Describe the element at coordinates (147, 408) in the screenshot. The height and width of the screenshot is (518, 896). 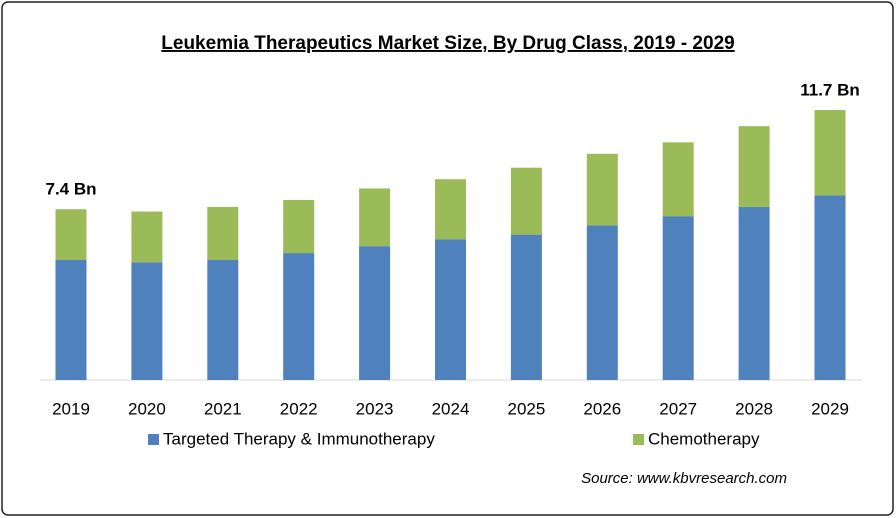
I see `x-tick-label: 2020` at that location.